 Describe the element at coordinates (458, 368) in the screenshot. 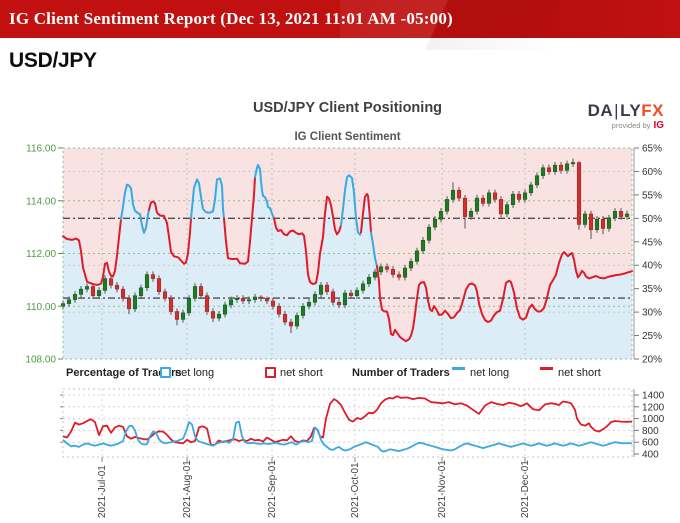

I see `net-long-line-icon` at that location.